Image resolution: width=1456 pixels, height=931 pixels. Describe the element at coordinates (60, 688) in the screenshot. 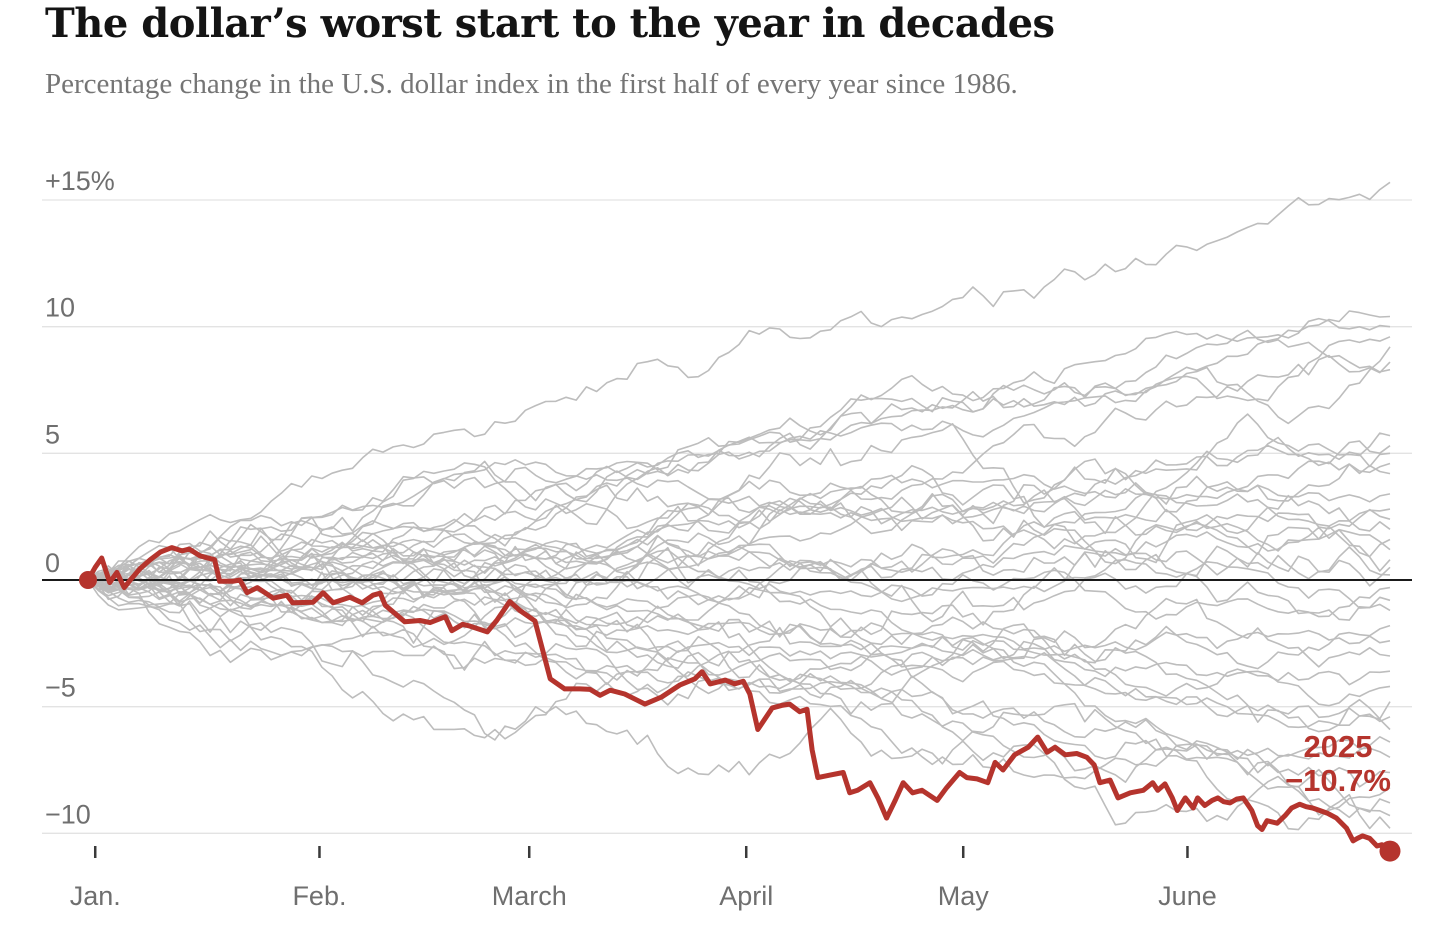

I see `y-axis-label--5: −5` at that location.